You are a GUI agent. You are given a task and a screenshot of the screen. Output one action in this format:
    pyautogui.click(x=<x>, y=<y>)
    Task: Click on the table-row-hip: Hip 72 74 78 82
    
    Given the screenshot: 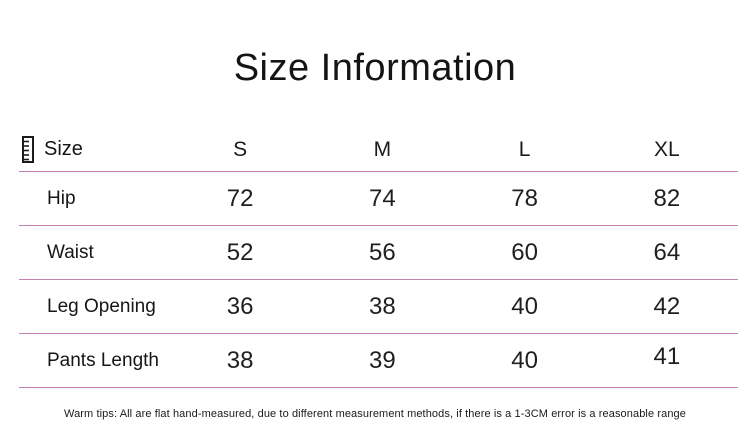 What is the action you would take?
    pyautogui.click(x=378, y=199)
    